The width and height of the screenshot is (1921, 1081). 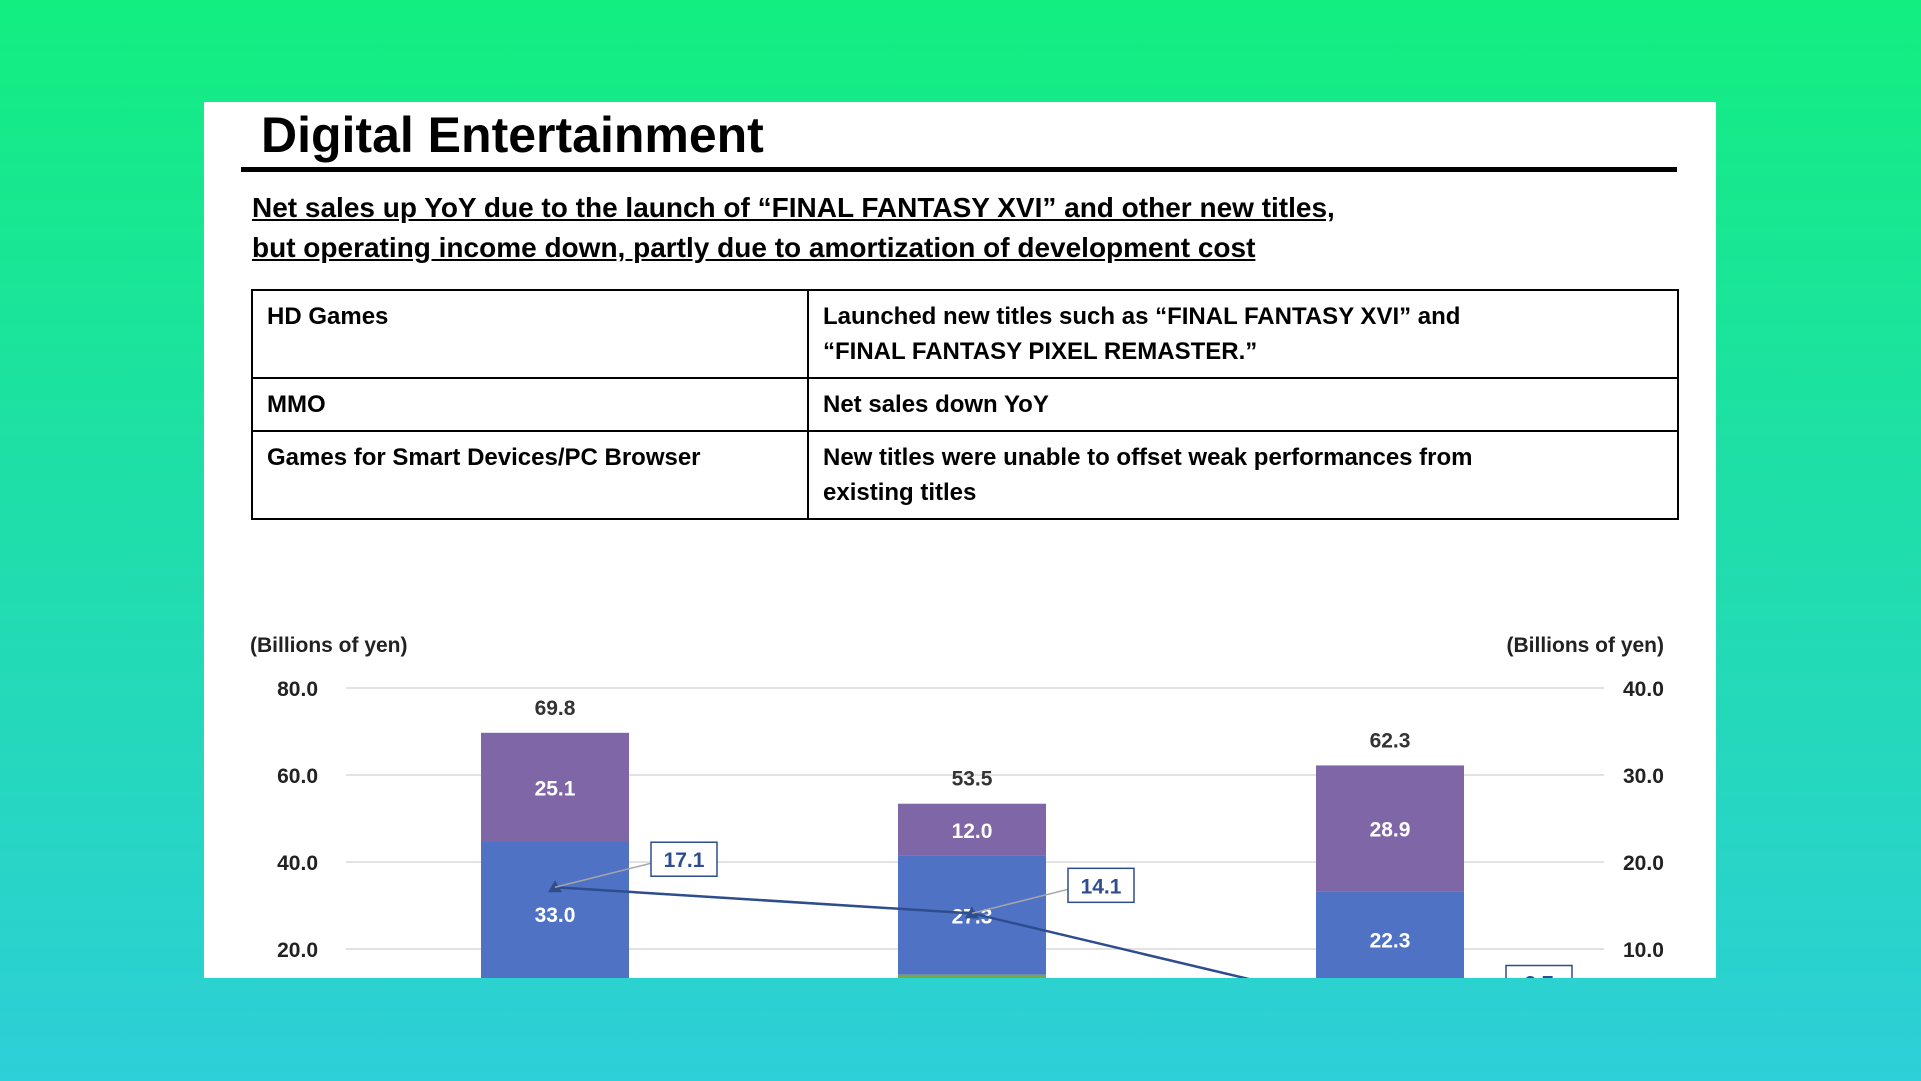 I want to click on table-cell-segment: HD Games, so click(x=530, y=334).